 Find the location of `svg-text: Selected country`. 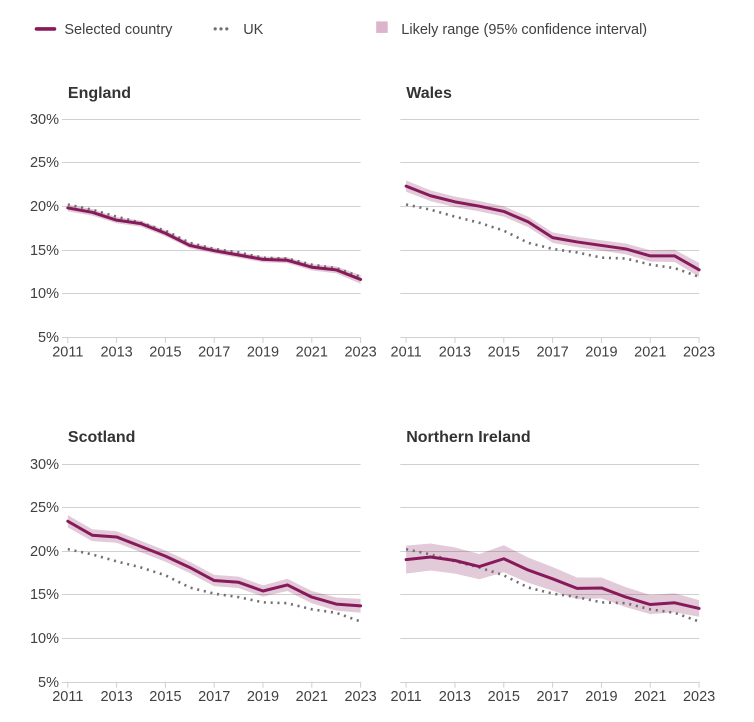

svg-text: Selected country is located at coordinates (118, 30).